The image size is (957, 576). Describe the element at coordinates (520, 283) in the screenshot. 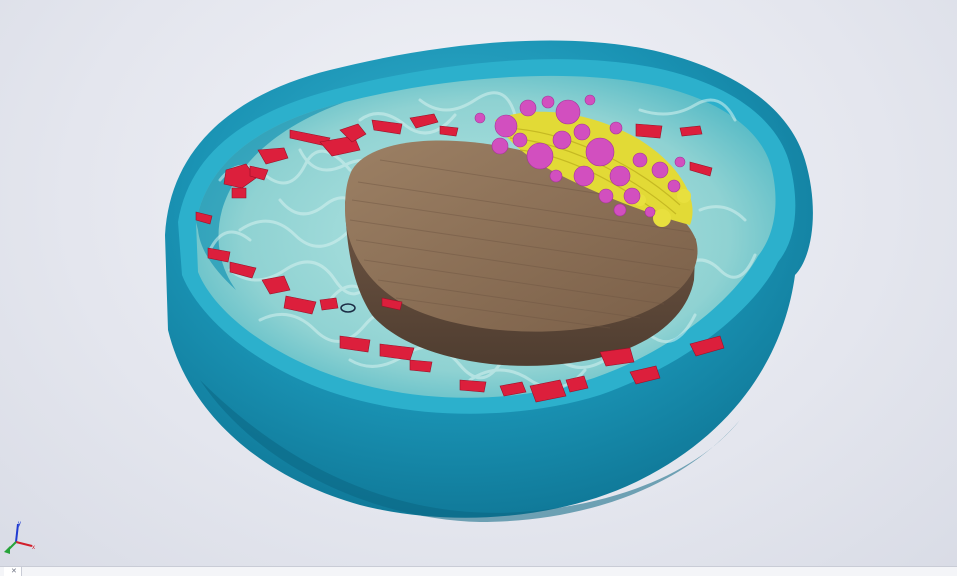

I see `nucleus-side` at that location.